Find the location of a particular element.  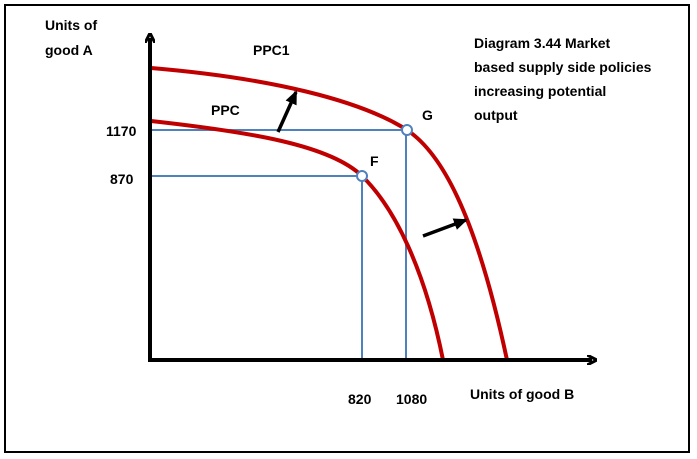

caption-line-4: output is located at coordinates (496, 115).